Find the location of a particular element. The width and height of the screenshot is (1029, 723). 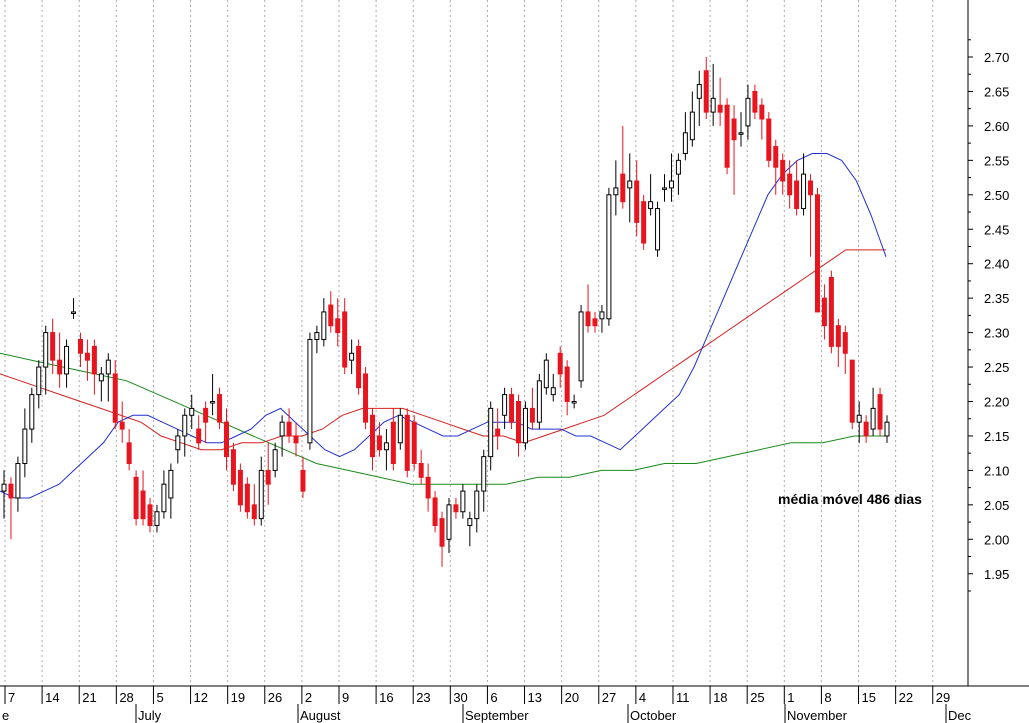

x-day-label: 19 is located at coordinates (238, 697).